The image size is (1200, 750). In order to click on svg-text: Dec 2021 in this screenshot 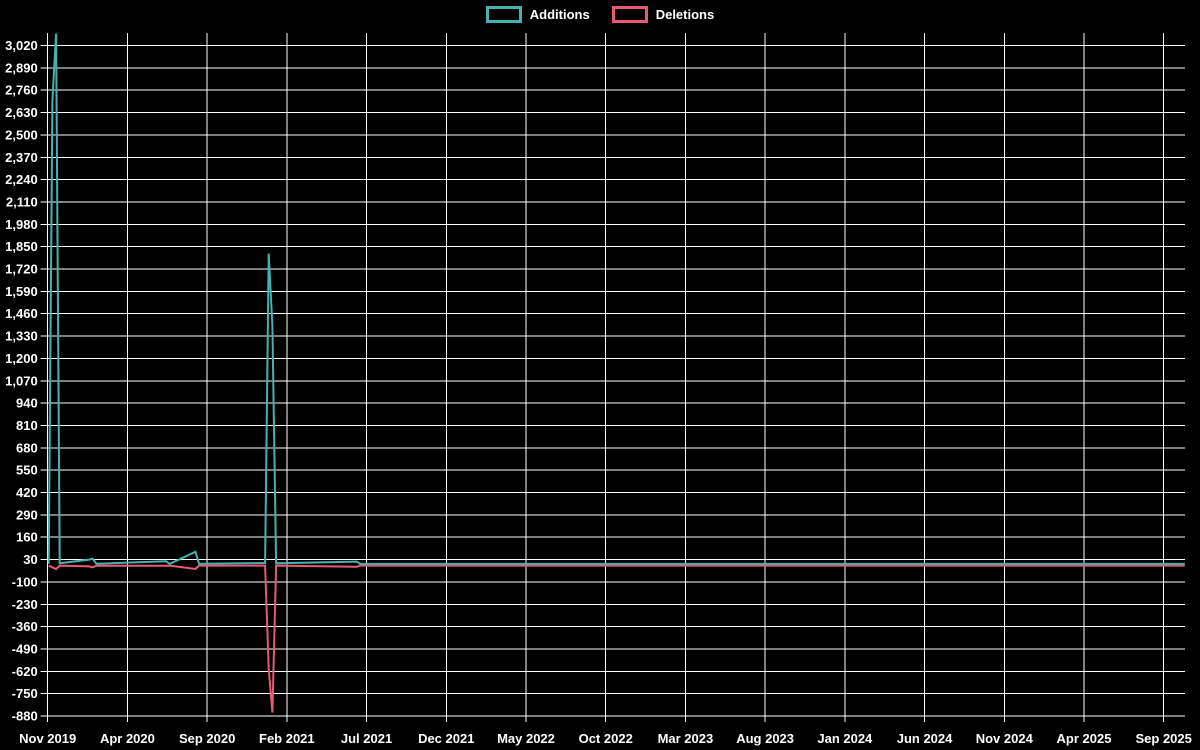, I will do `click(446, 738)`.